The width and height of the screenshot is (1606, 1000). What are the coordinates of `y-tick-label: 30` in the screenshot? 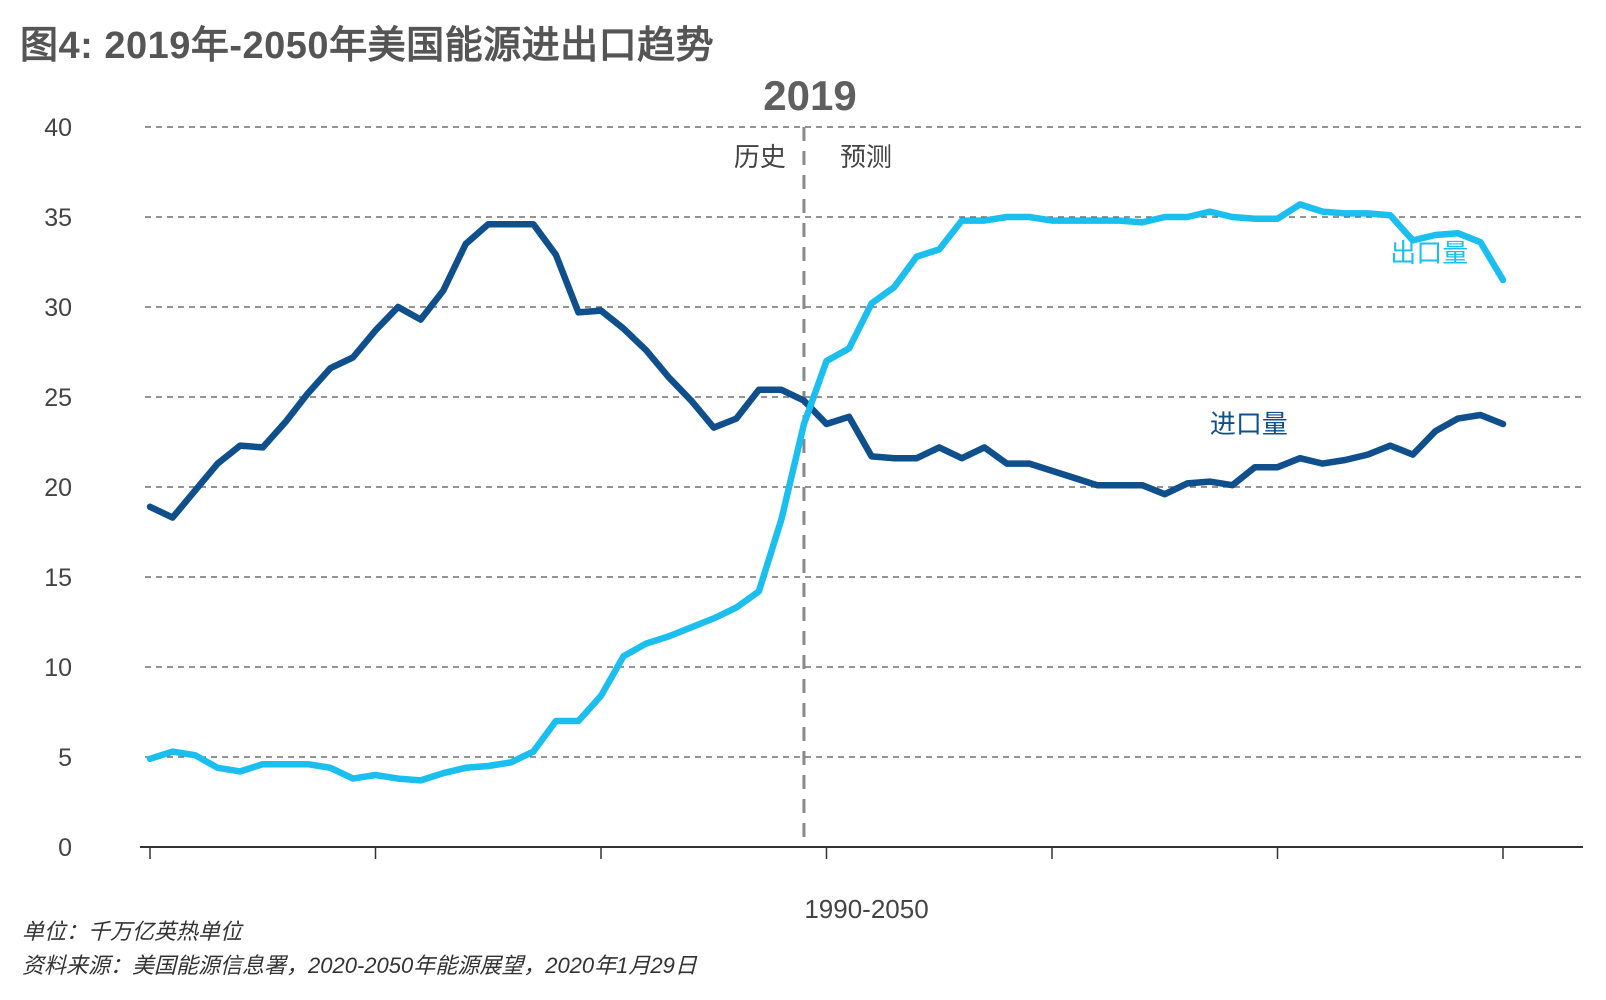 It's located at (58, 308).